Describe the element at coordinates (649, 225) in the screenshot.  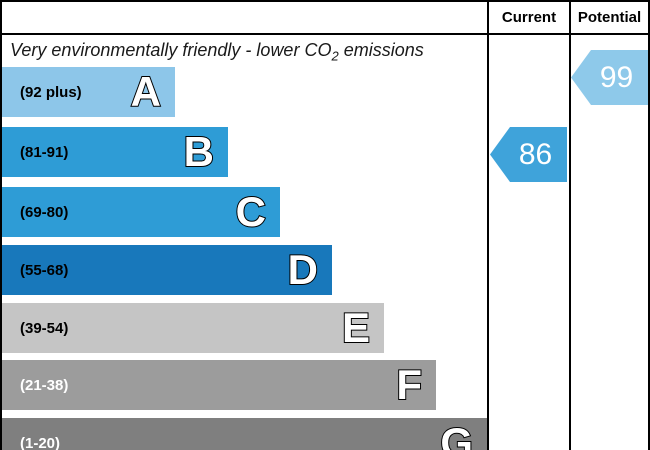
I see `border-right` at that location.